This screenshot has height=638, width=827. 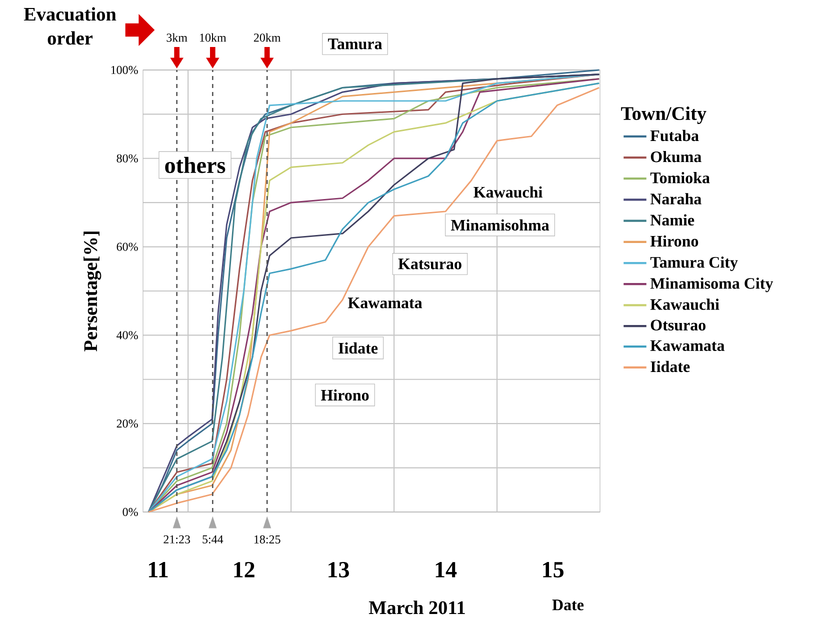 What do you see at coordinates (663, 115) in the screenshot?
I see `legend-title: Town/City` at bounding box center [663, 115].